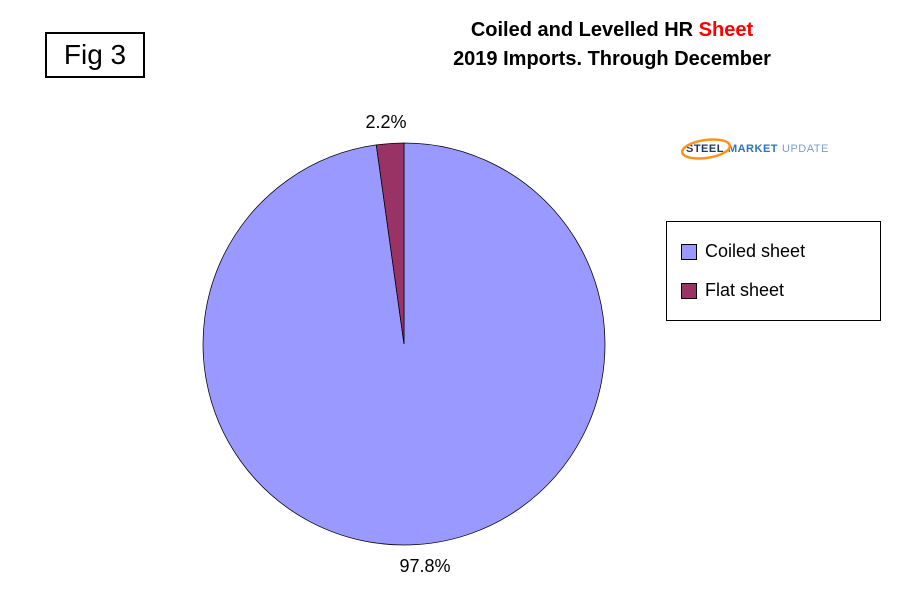  Describe the element at coordinates (726, 30) in the screenshot. I see `chart-title-line1-red: Sheet` at that location.